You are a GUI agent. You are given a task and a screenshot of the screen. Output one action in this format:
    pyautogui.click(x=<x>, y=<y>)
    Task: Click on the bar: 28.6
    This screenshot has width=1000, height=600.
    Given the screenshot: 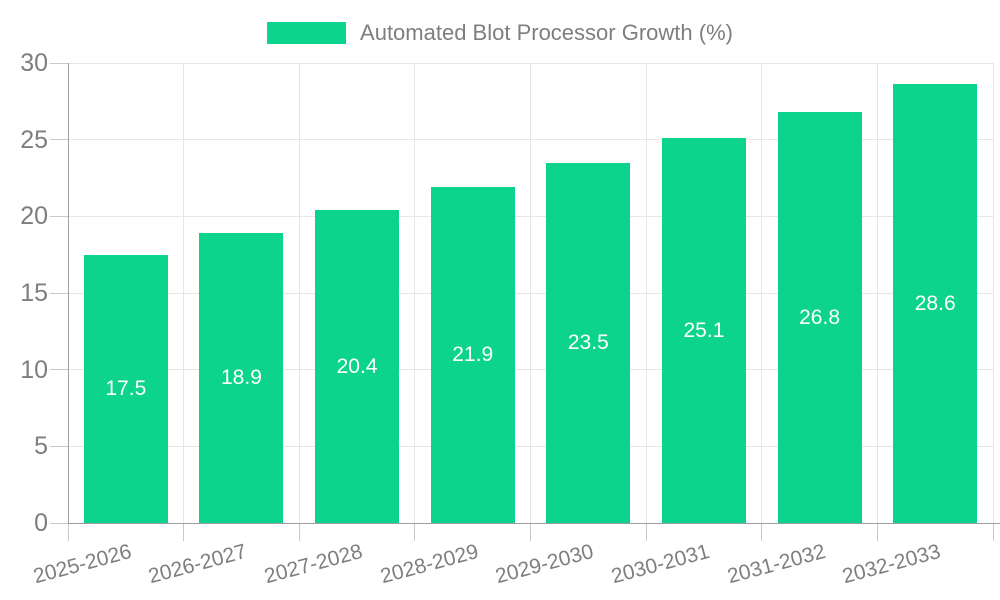 What is the action you would take?
    pyautogui.click(x=935, y=303)
    